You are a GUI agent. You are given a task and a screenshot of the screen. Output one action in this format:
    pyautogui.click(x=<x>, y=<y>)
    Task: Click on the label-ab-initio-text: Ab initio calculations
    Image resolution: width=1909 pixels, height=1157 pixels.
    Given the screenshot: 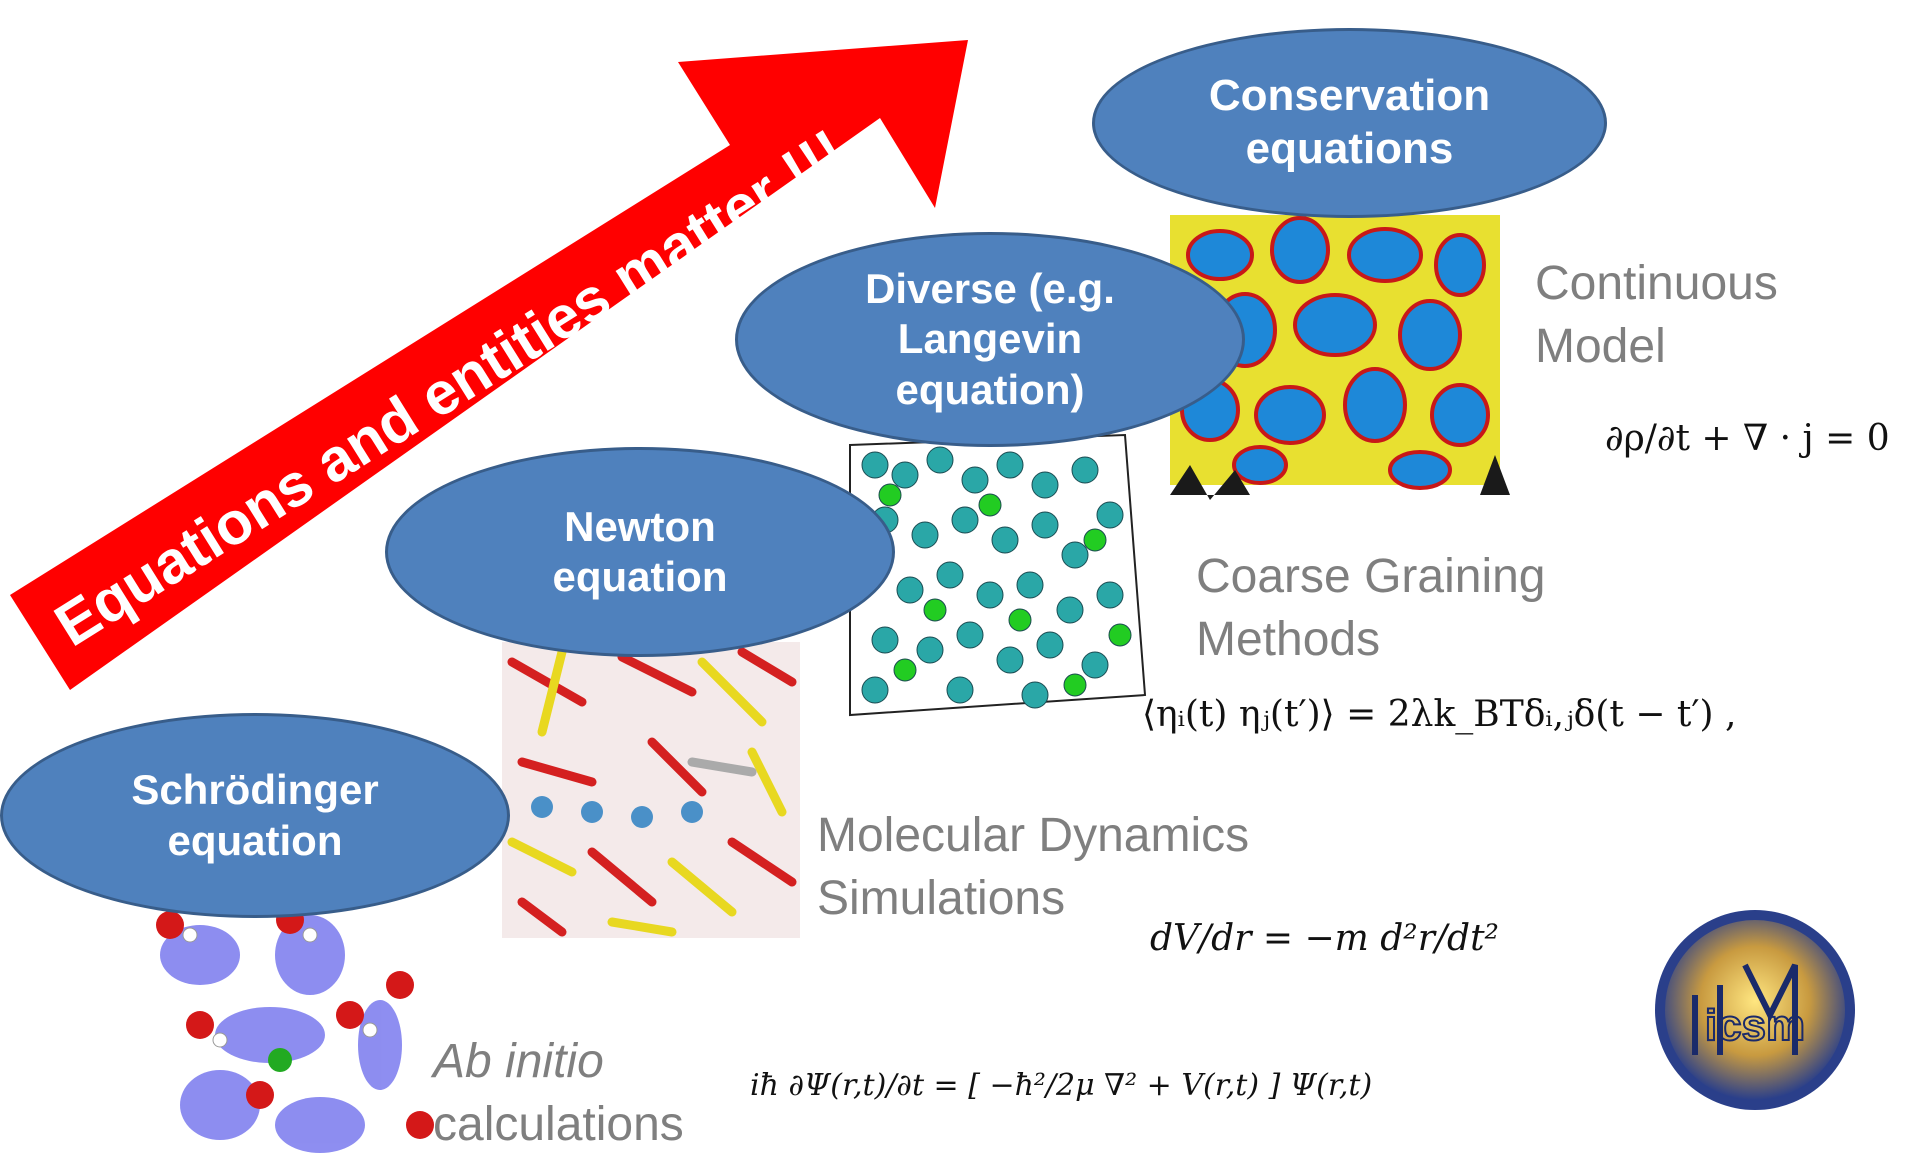 What is the action you would take?
    pyautogui.click(x=558, y=1093)
    